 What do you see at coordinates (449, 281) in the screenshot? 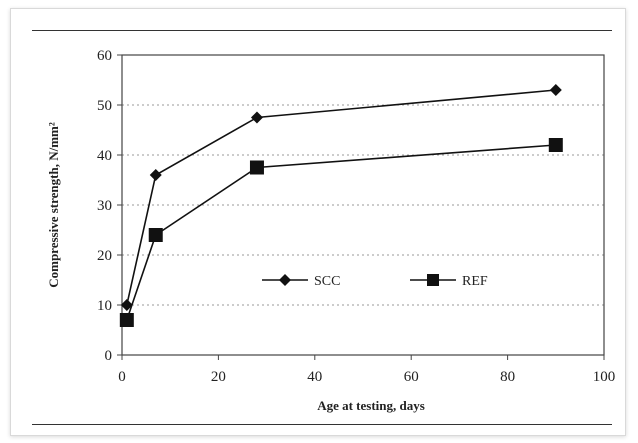
I see `legend-item-ref: REF` at bounding box center [449, 281].